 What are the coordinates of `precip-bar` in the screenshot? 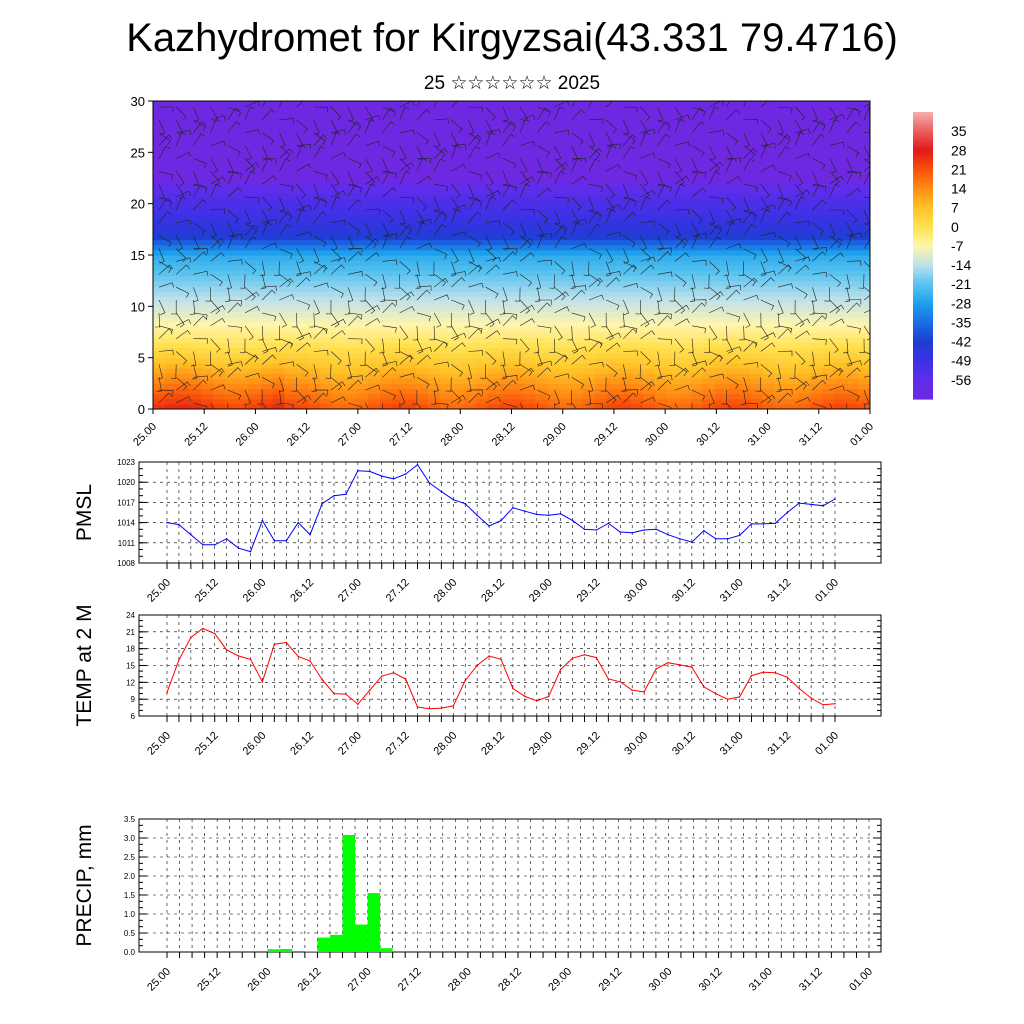 It's located at (386, 950).